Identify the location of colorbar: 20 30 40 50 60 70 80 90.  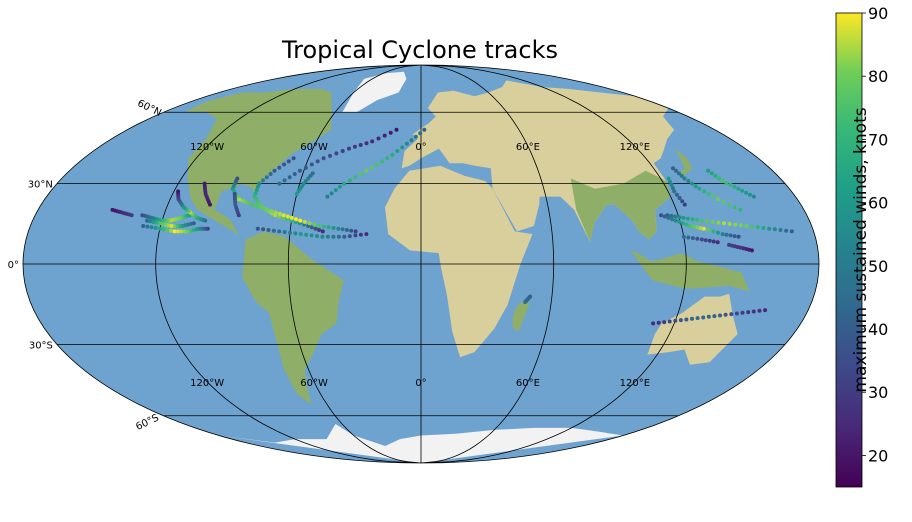
(861, 246).